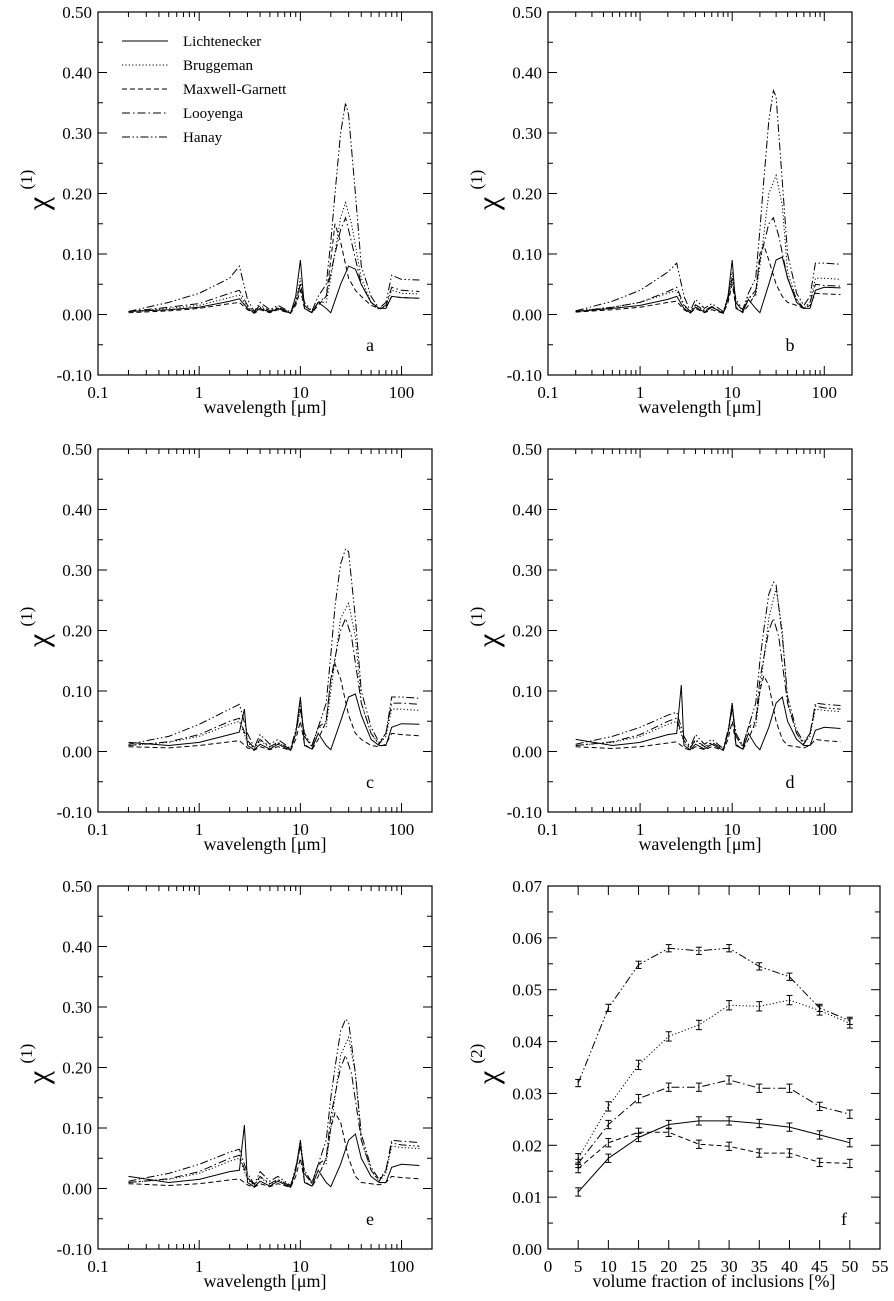  What do you see at coordinates (235, 90) in the screenshot?
I see `legend-label-maxwell-garnett: Maxwell-Garnett` at bounding box center [235, 90].